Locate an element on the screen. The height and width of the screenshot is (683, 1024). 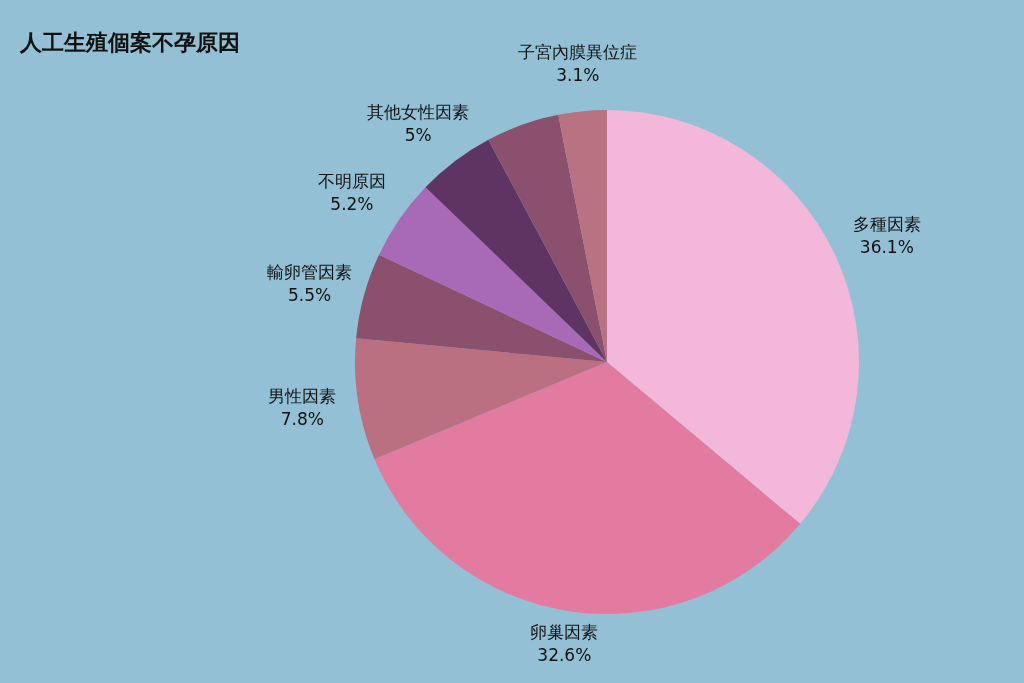
data-label: 5.2% is located at coordinates (352, 203).